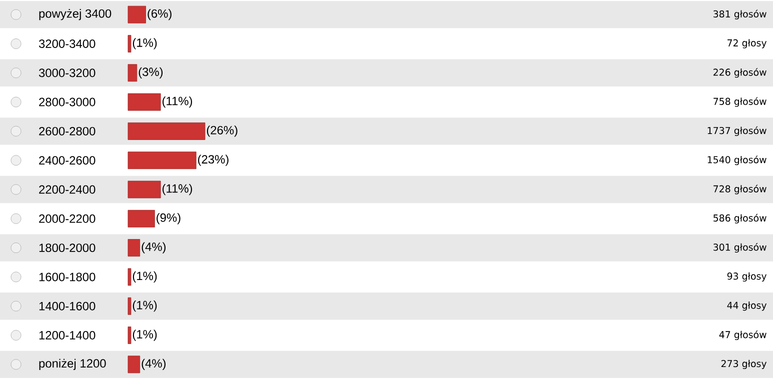 The width and height of the screenshot is (773, 379). What do you see at coordinates (737, 161) in the screenshot?
I see `text: 1540 głosów` at bounding box center [737, 161].